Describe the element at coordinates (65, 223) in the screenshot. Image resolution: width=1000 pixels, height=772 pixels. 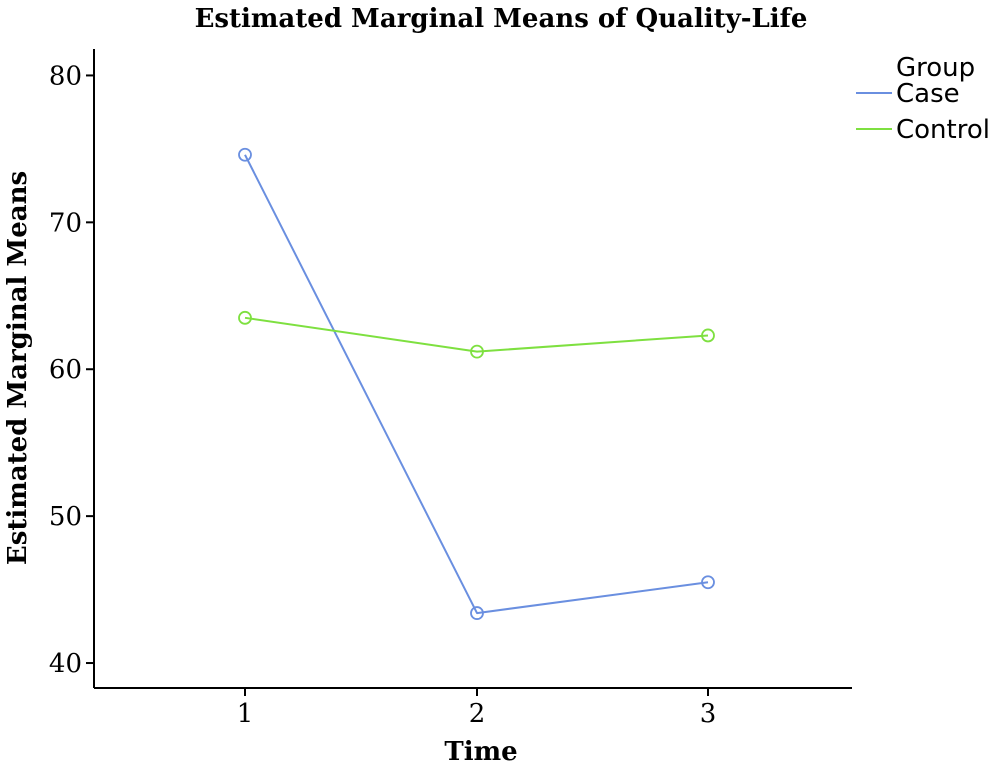
I see `y-tick-label: 70` at that location.